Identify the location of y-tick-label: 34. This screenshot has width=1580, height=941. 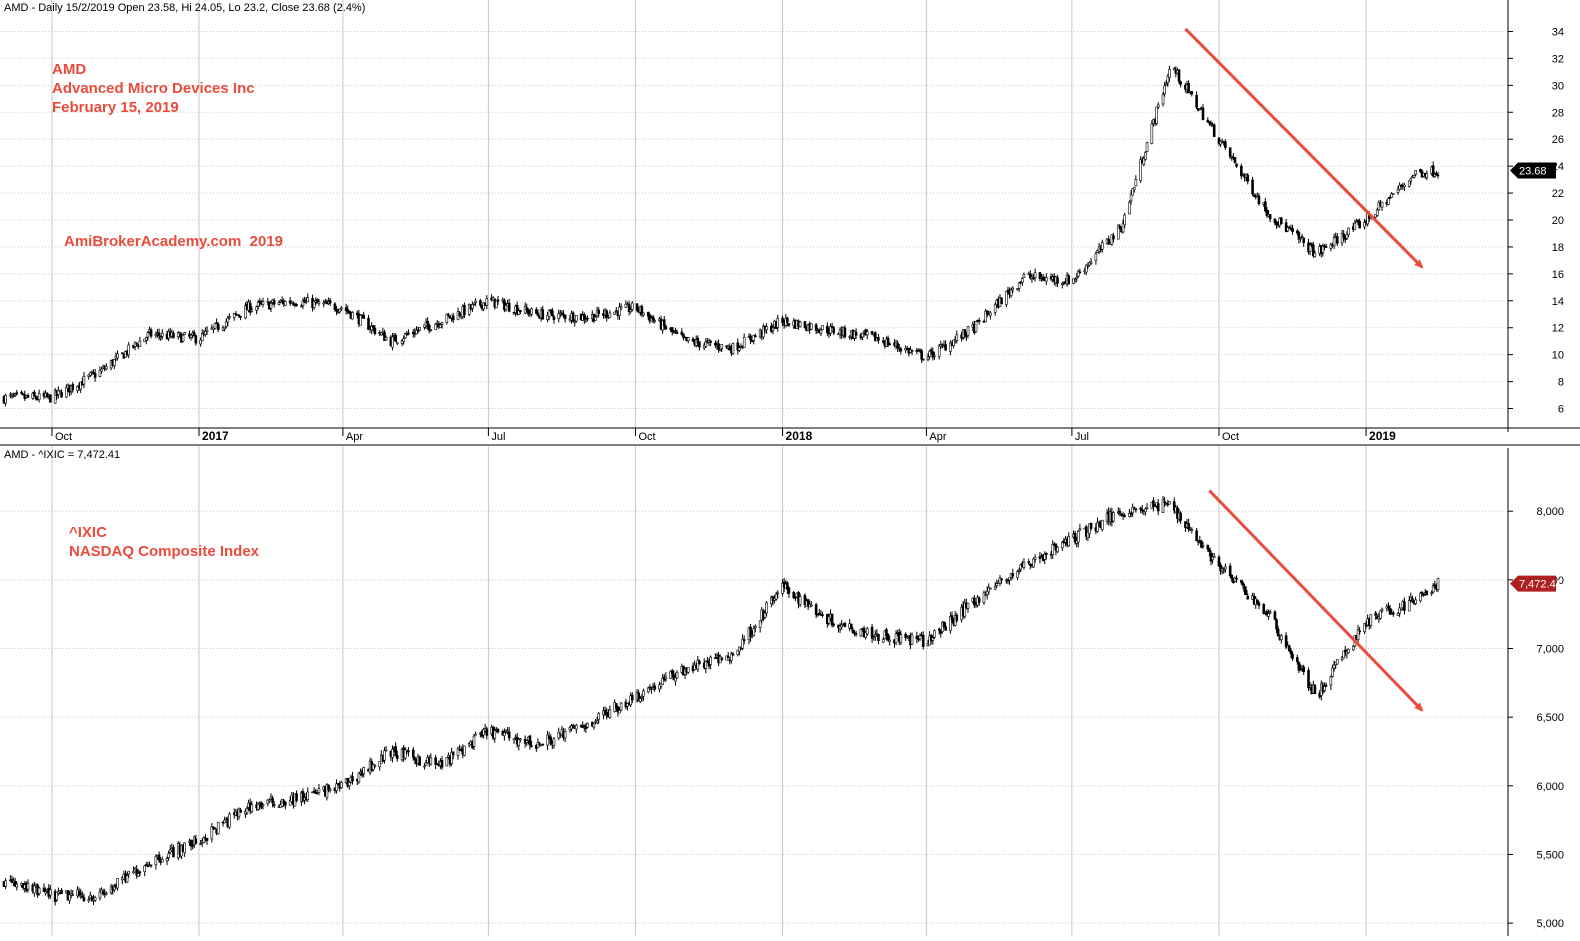
(1558, 32).